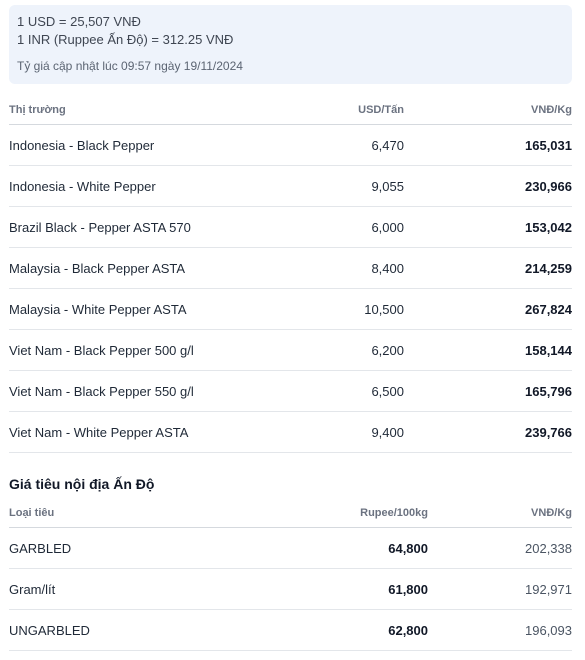 This screenshot has height=660, width=585. I want to click on market-name: Malaysia - White Pepper ASTA, so click(139, 309).